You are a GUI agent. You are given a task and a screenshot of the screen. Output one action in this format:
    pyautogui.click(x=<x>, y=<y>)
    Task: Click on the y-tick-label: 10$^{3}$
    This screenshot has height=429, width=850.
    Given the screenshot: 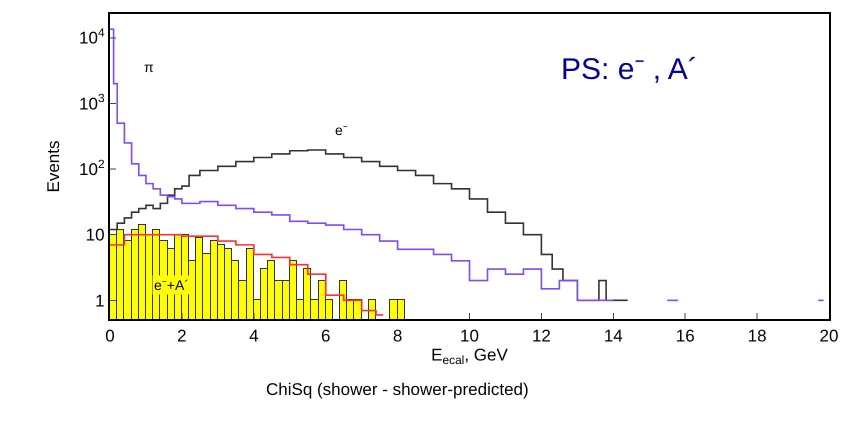 What is the action you would take?
    pyautogui.click(x=92, y=102)
    